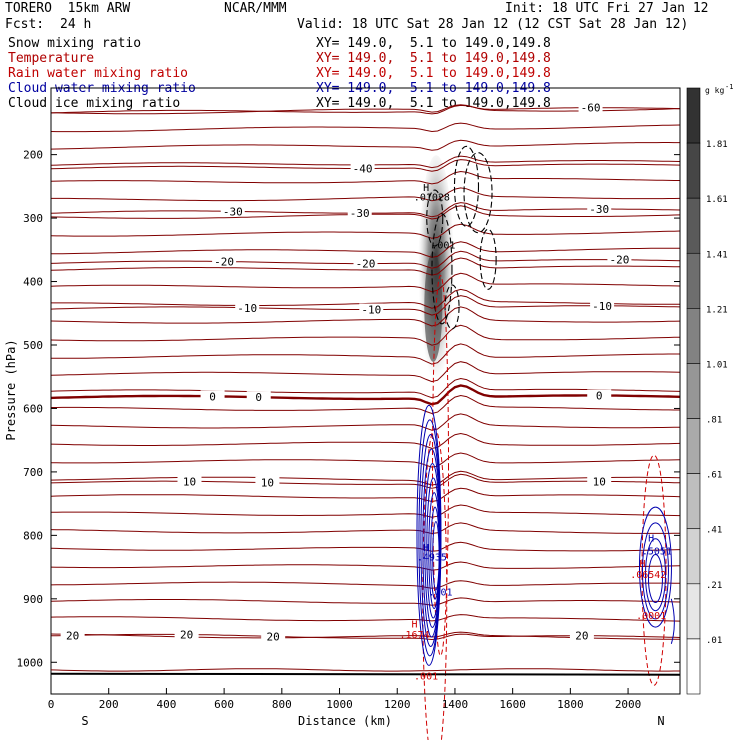 The width and height of the screenshot is (740, 740). What do you see at coordinates (717, 310) in the screenshot?
I see `colorbar-label: 1.21` at bounding box center [717, 310].